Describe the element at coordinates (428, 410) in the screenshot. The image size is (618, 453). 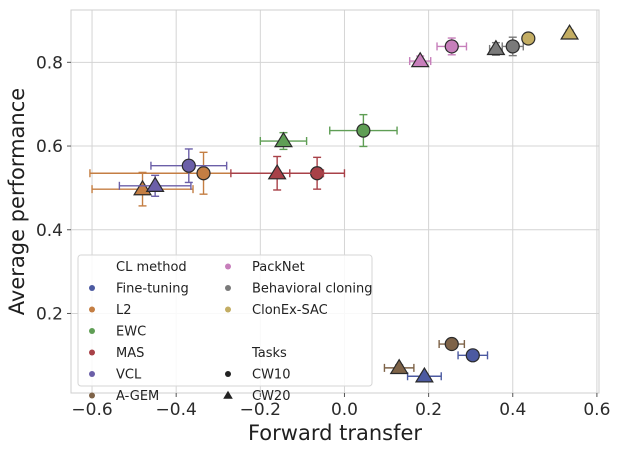
I see `x-tick-label: 0.2` at that location.